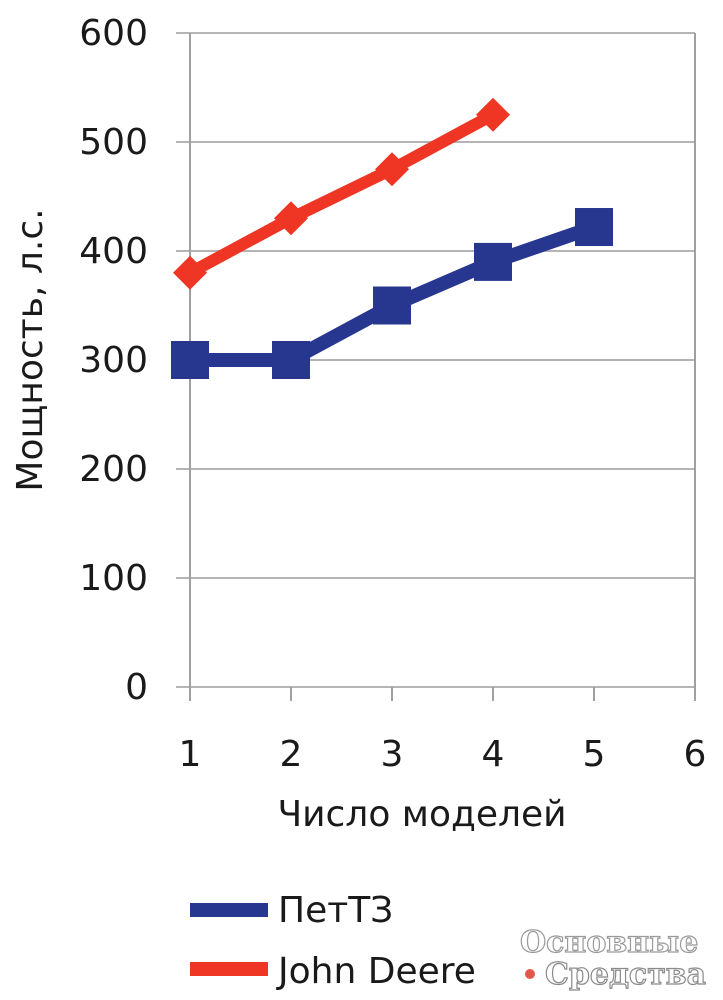  I want to click on y-axis-label: Мощность, л.с., so click(30, 349).